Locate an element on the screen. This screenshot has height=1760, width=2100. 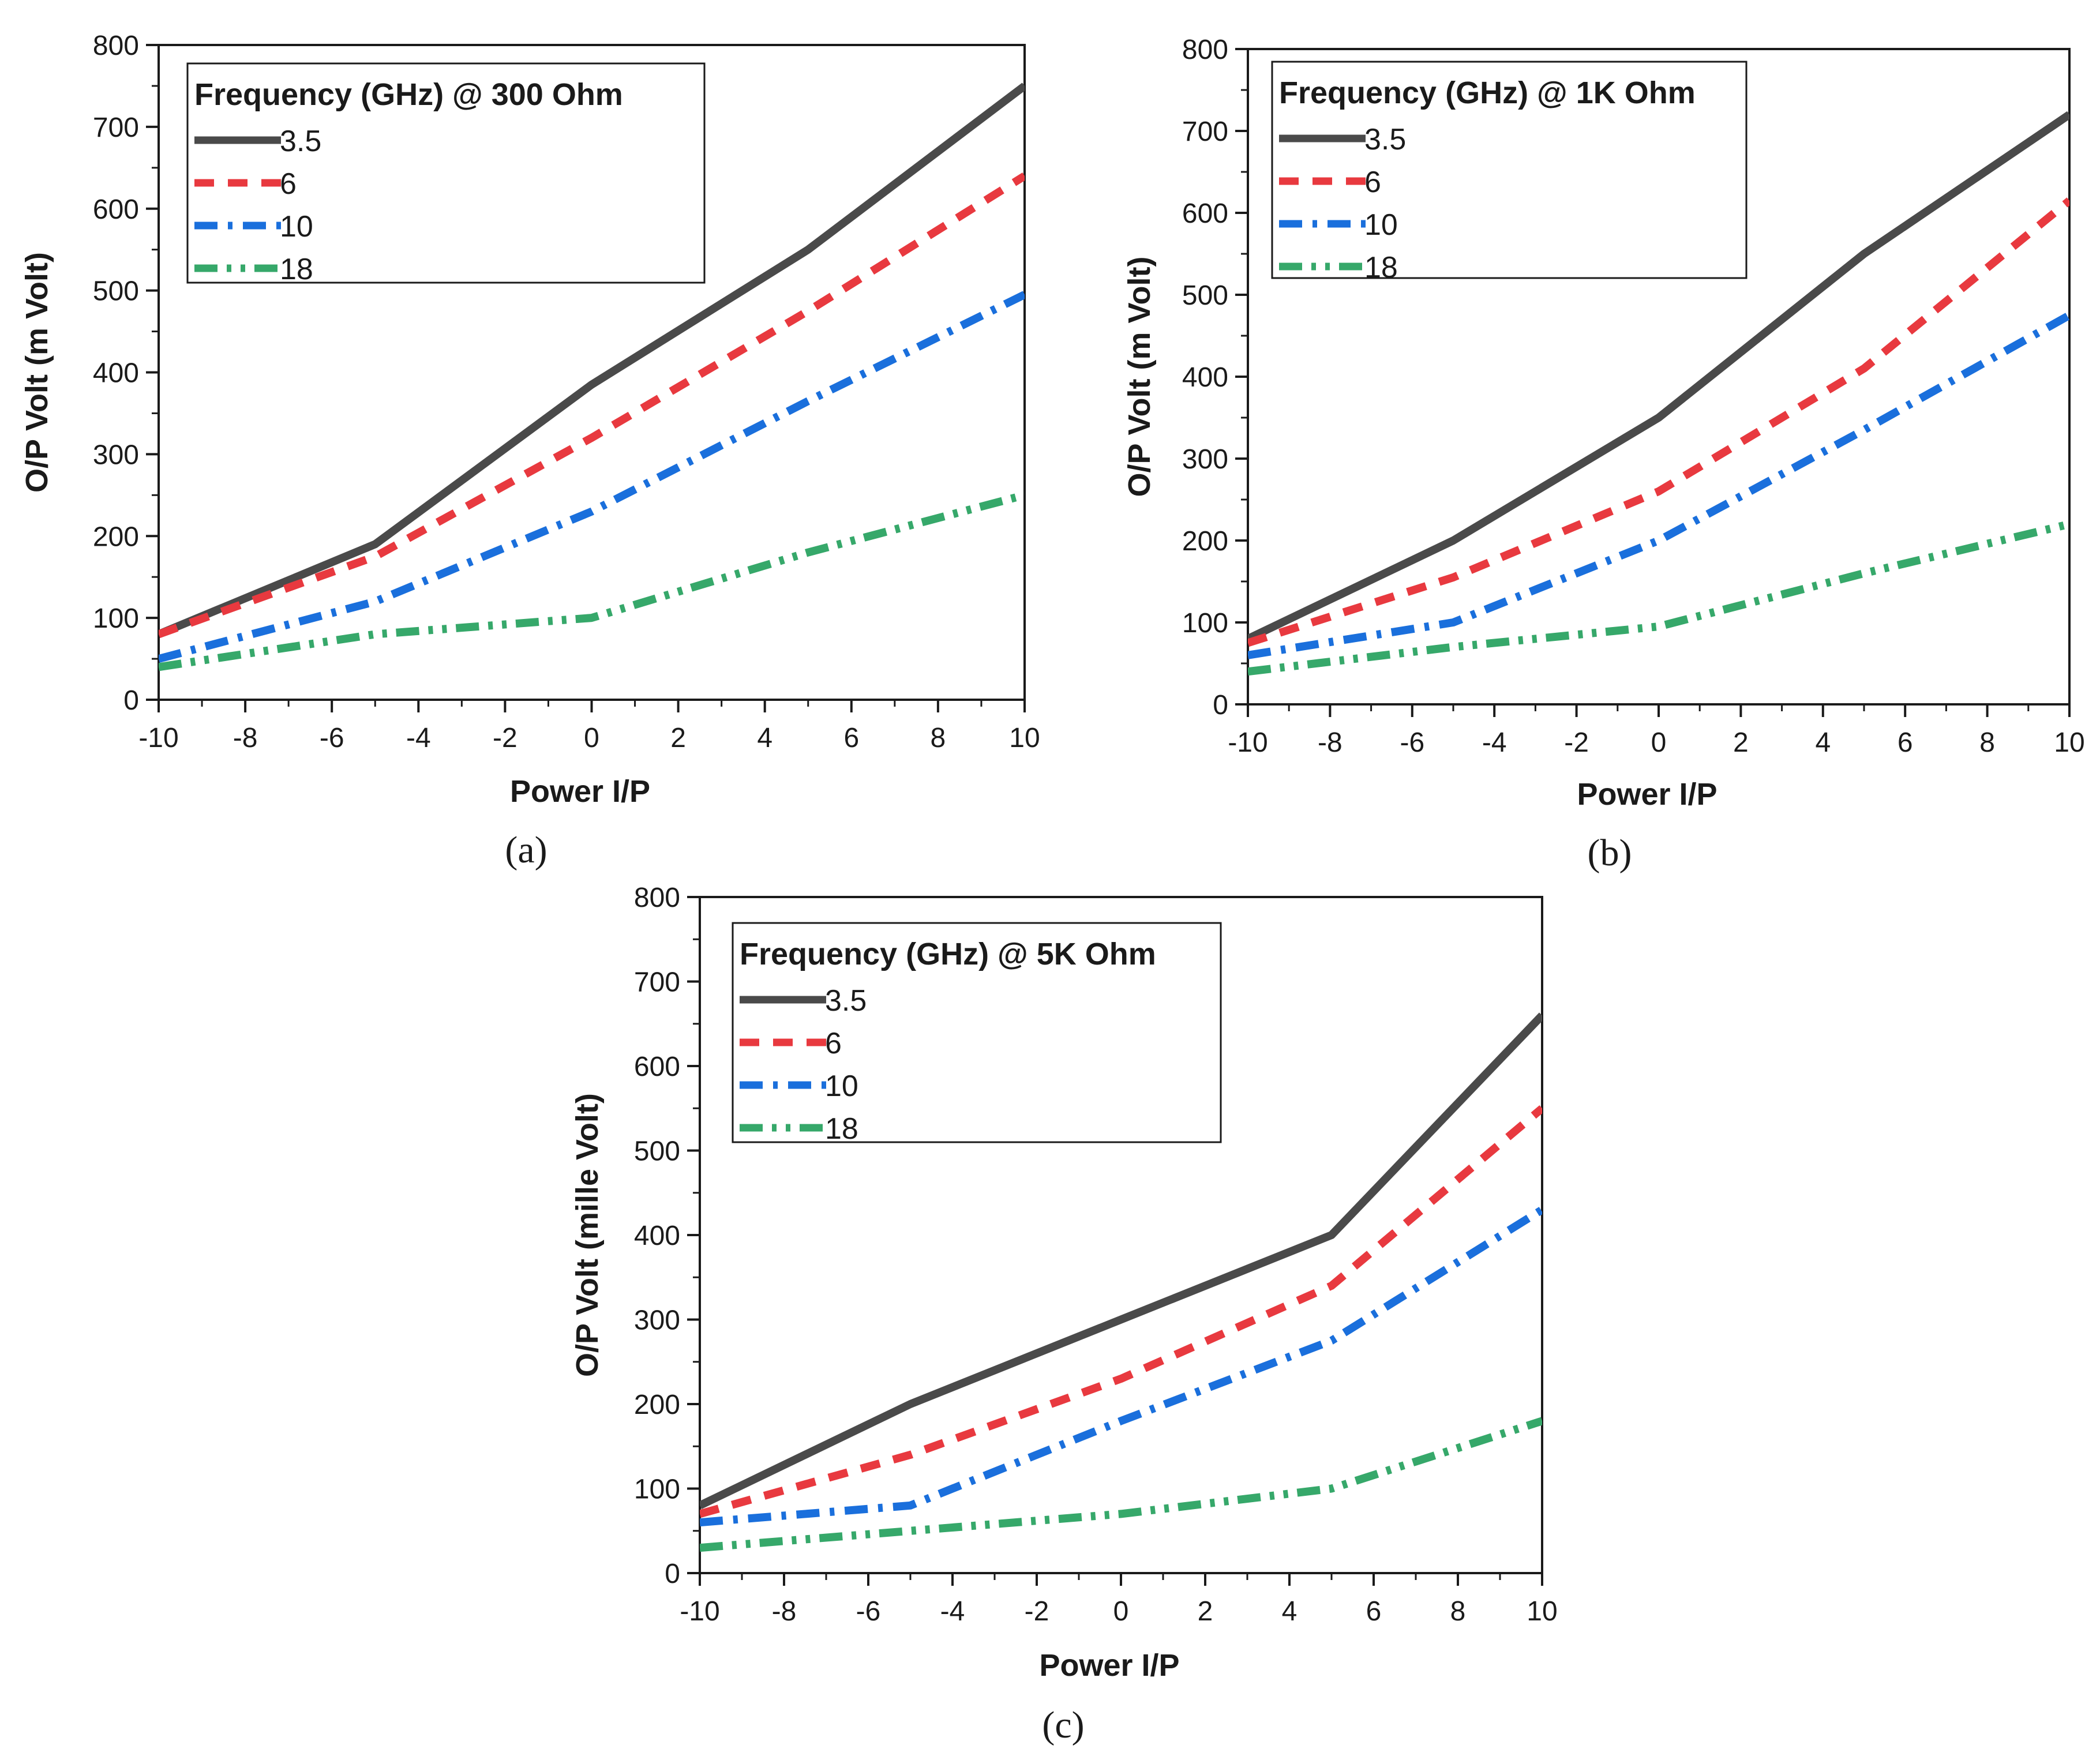
y-axis-title: O/P Volt (mille Volt) is located at coordinates (587, 1235).